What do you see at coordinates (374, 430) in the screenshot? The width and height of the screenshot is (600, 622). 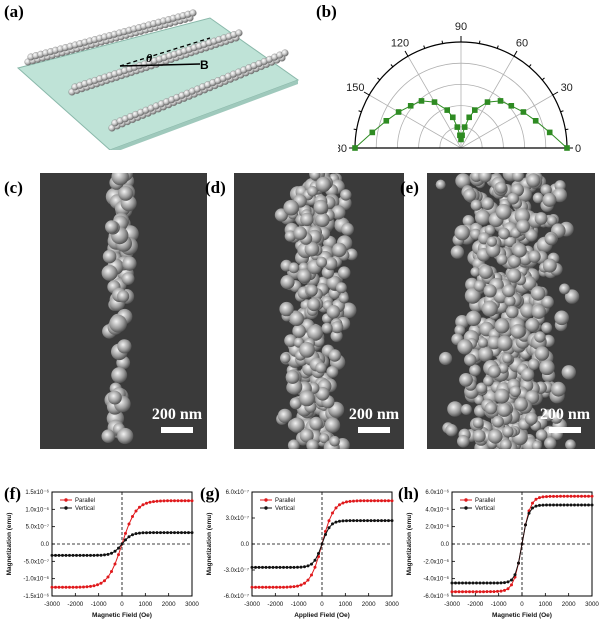 I see `scale-bar` at bounding box center [374, 430].